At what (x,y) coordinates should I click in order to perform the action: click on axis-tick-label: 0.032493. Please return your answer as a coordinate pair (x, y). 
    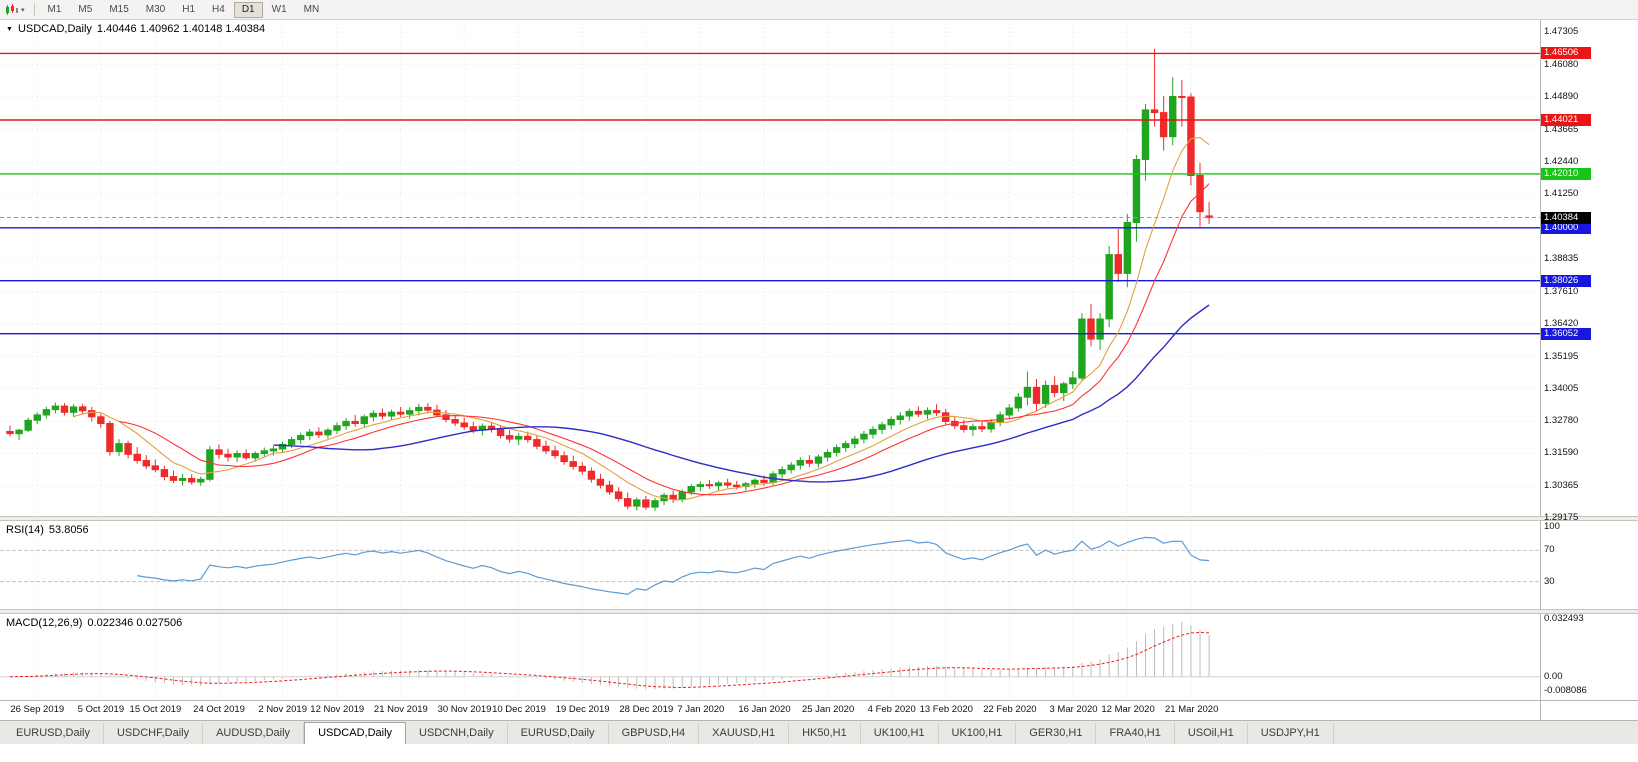
    Looking at the image, I should click on (1564, 618).